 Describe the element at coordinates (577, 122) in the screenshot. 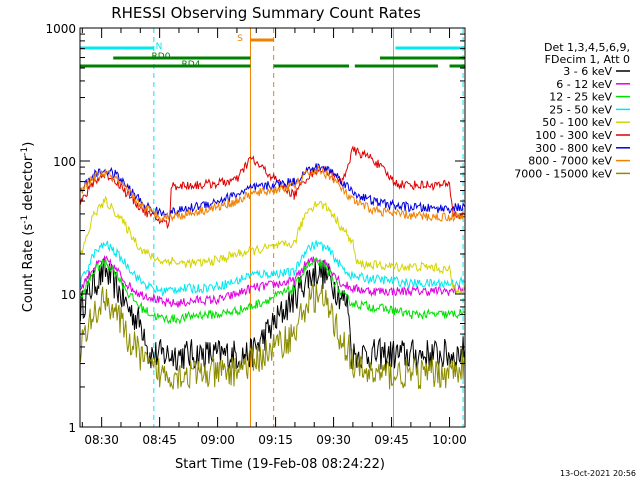

I see `legend-label: 50 - 100 keV` at that location.